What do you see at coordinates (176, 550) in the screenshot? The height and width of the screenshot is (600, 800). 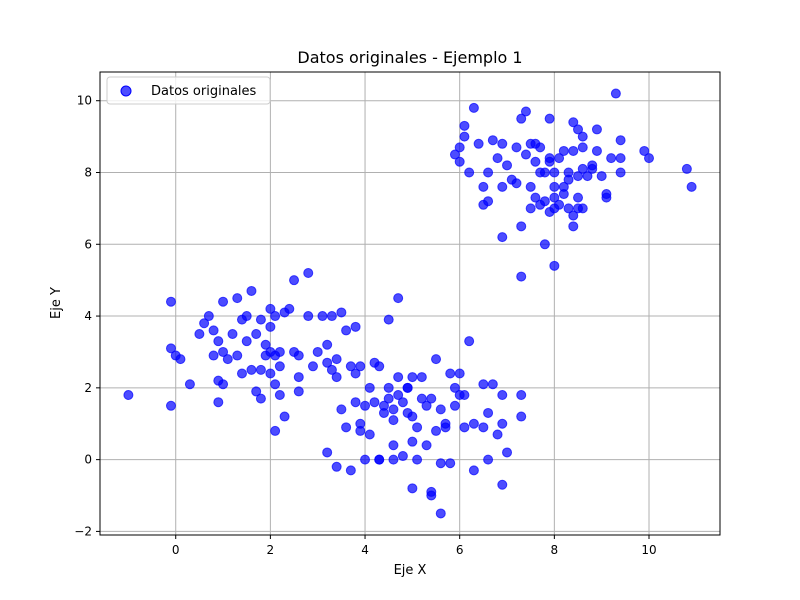 I see `x-tick-label: 0` at bounding box center [176, 550].